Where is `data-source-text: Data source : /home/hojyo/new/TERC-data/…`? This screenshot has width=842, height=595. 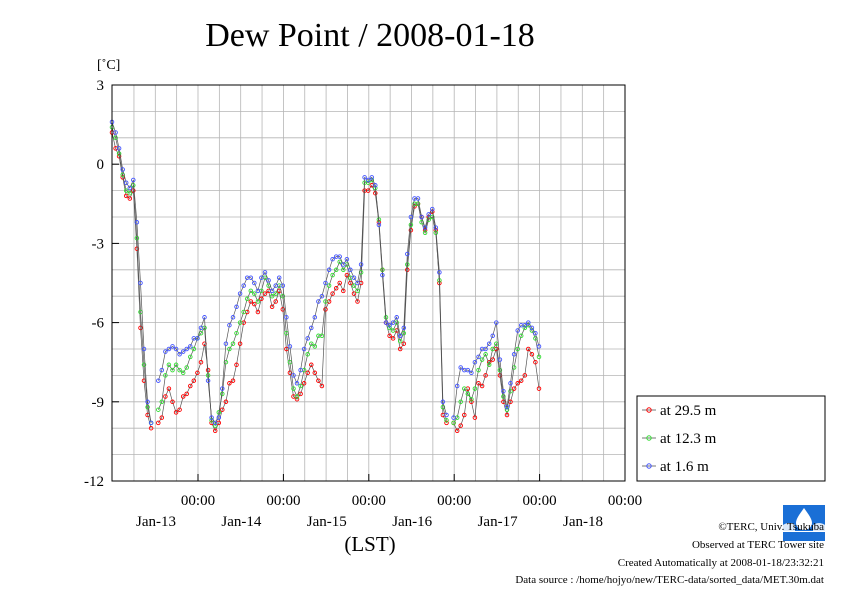 data-source-text: Data source : /home/hojyo/new/TERC-data/… is located at coordinates (669, 580).